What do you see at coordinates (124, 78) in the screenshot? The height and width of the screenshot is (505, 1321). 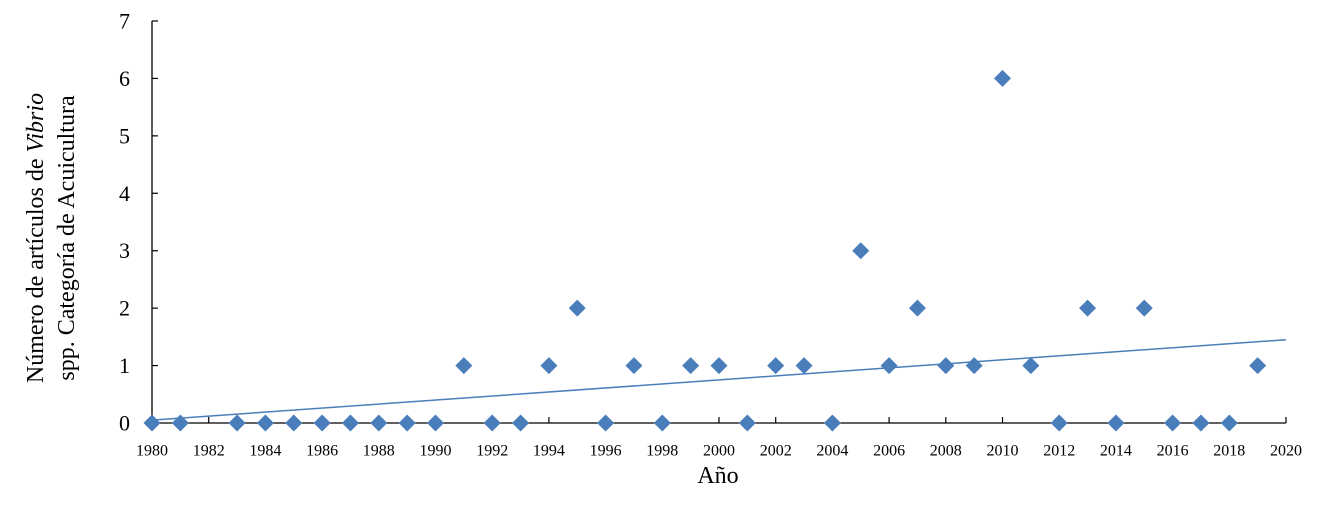 I see `y-tick-label: 6` at bounding box center [124, 78].